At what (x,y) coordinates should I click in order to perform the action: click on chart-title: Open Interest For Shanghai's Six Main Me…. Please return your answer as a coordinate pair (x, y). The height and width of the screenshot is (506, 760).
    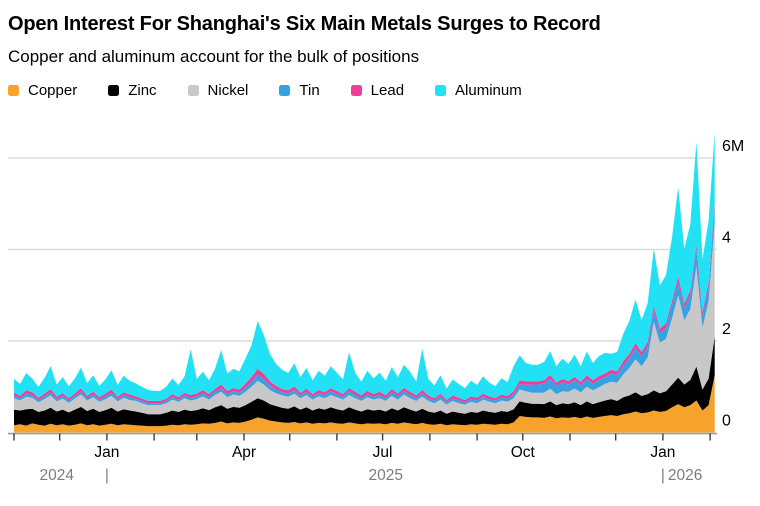
    Looking at the image, I should click on (304, 24).